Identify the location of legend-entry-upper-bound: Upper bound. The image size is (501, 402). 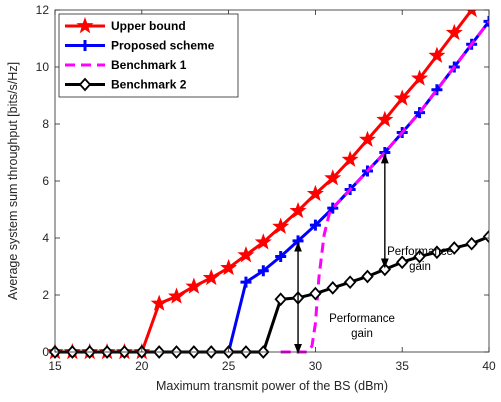
(125, 25).